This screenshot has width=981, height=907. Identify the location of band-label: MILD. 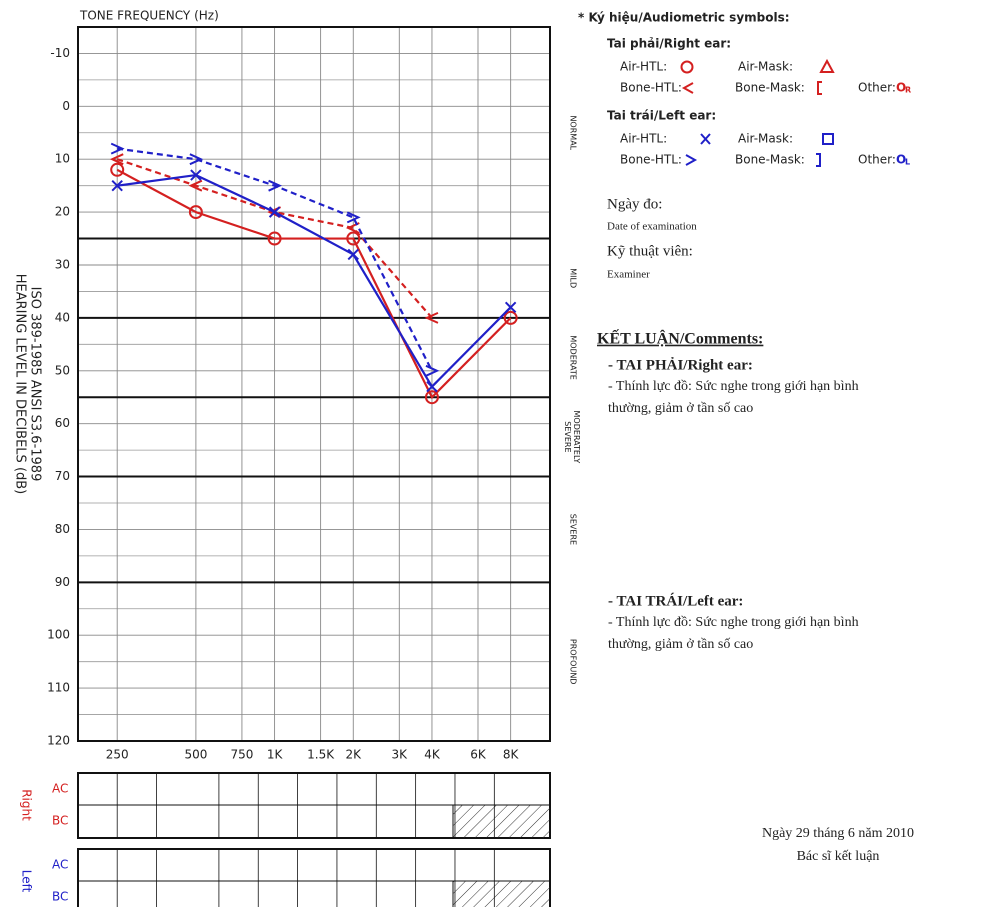
(573, 278).